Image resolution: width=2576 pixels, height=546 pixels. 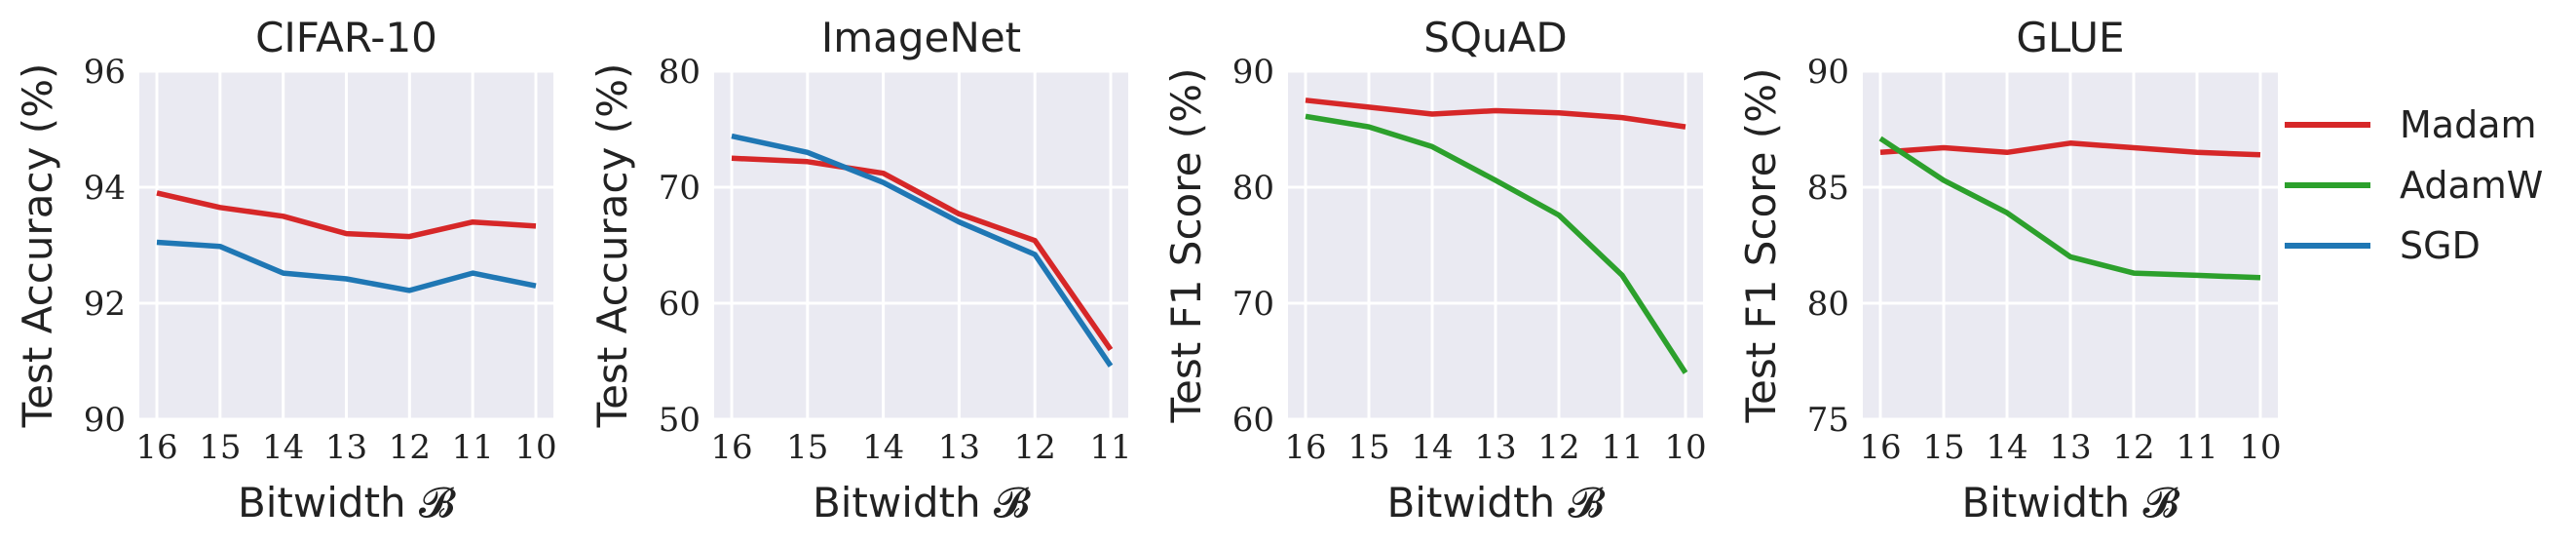 What do you see at coordinates (1828, 420) in the screenshot?
I see `y-tick-label: 75` at bounding box center [1828, 420].